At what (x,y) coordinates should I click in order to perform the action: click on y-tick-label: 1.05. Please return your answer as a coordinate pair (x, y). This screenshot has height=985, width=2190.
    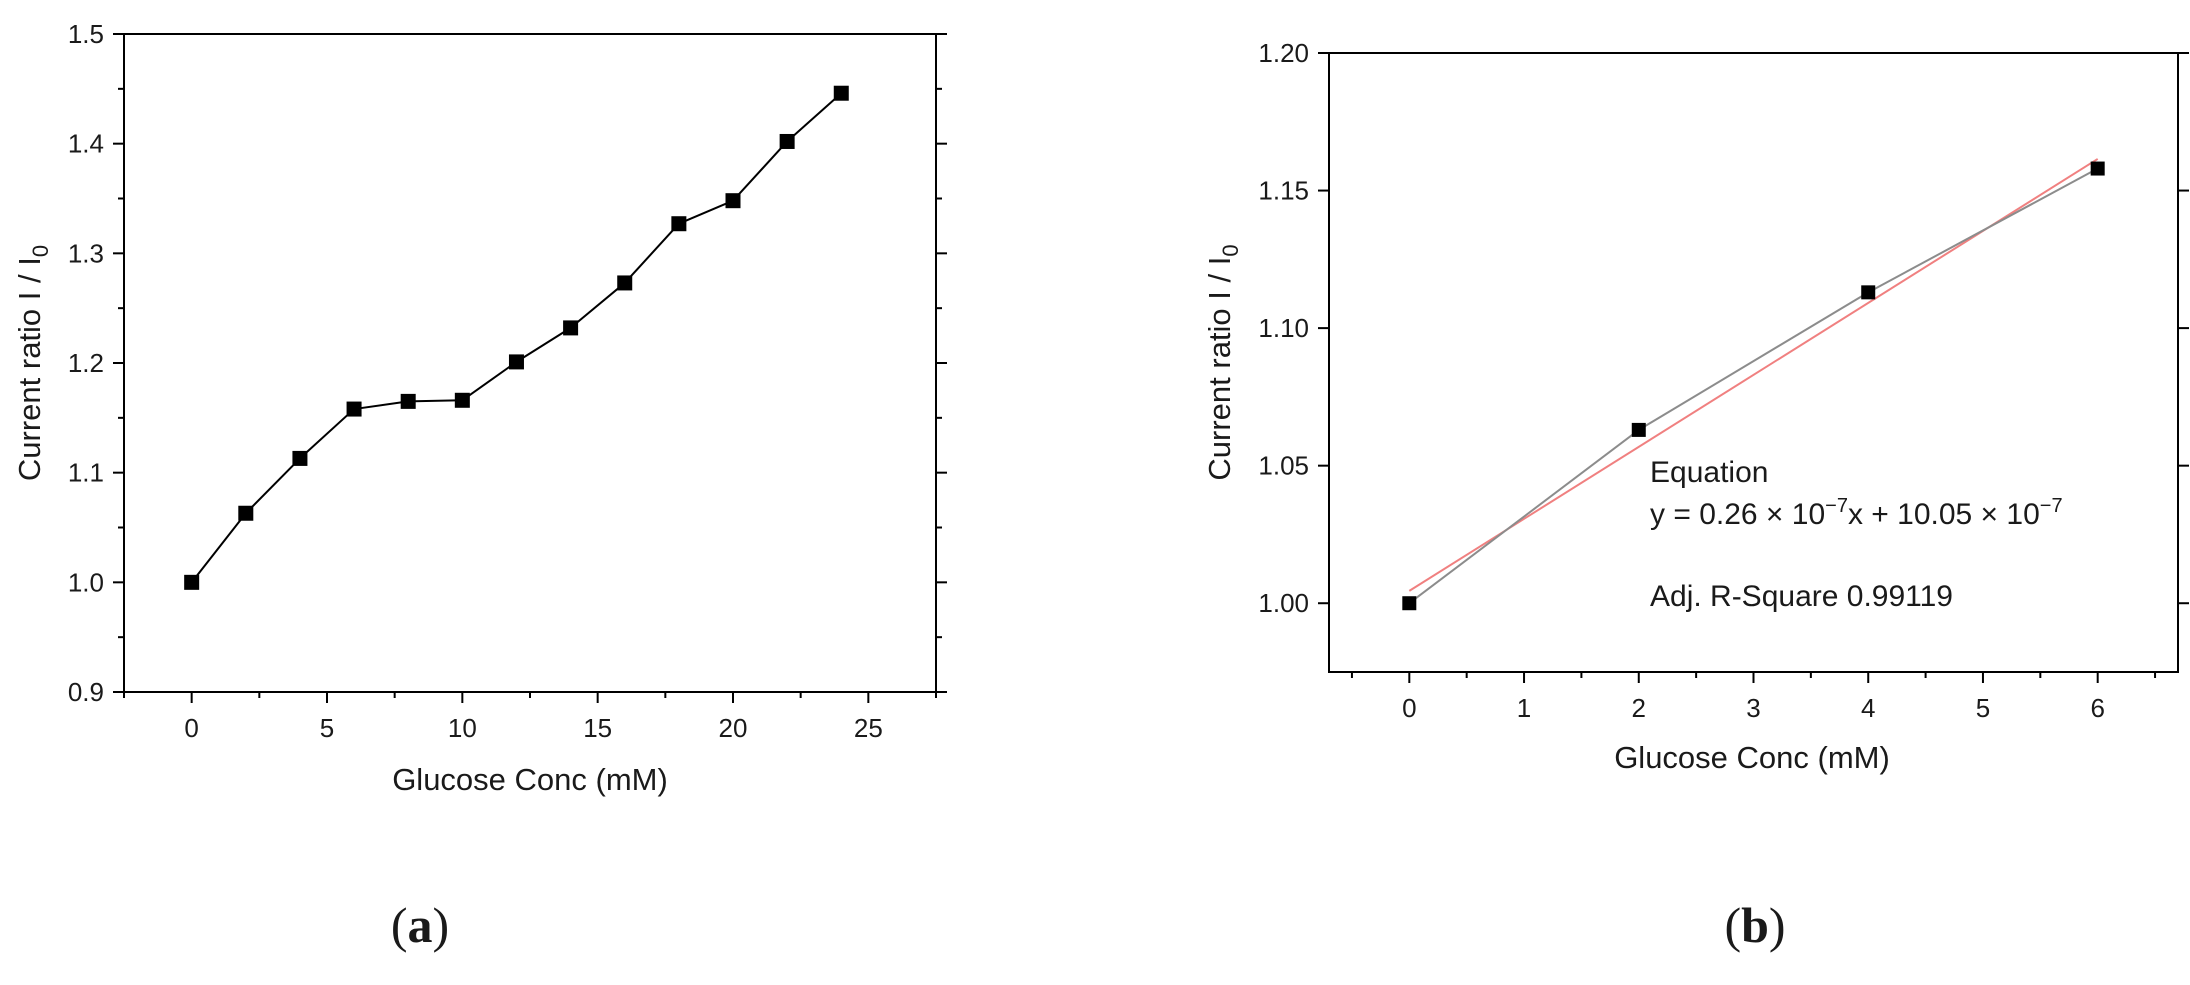
    Looking at the image, I should click on (1283, 466).